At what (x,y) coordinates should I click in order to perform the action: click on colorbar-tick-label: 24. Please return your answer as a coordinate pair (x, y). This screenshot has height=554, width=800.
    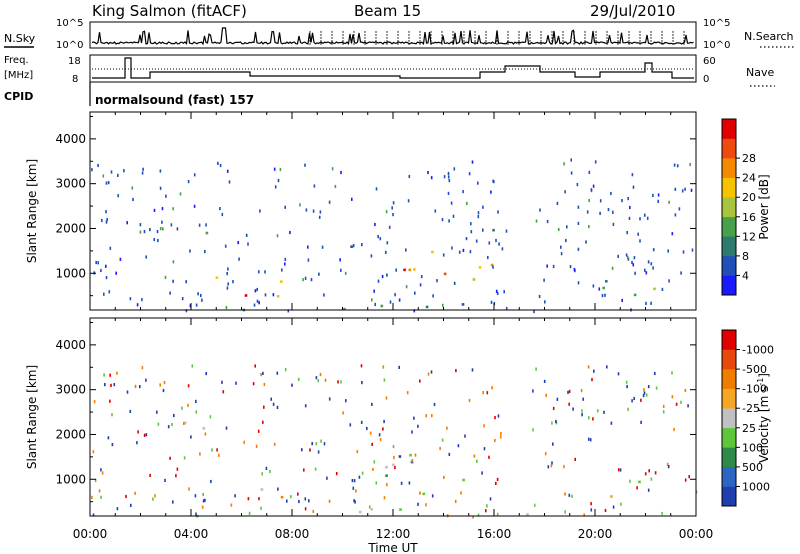
    Looking at the image, I should click on (749, 178).